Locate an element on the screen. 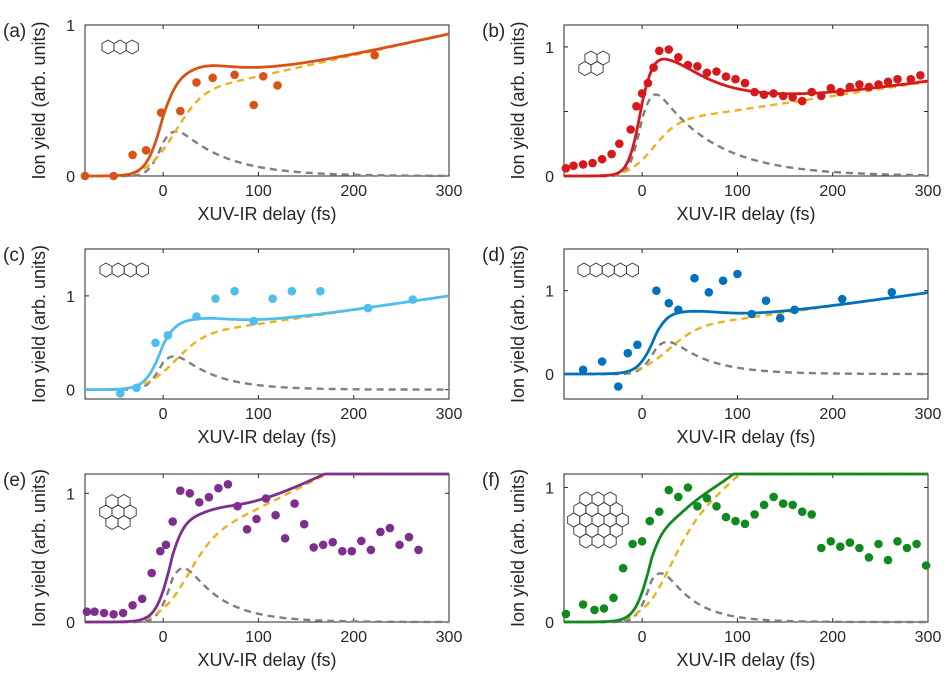 This screenshot has width=947, height=675. panel-label: (a) is located at coordinates (14, 31).